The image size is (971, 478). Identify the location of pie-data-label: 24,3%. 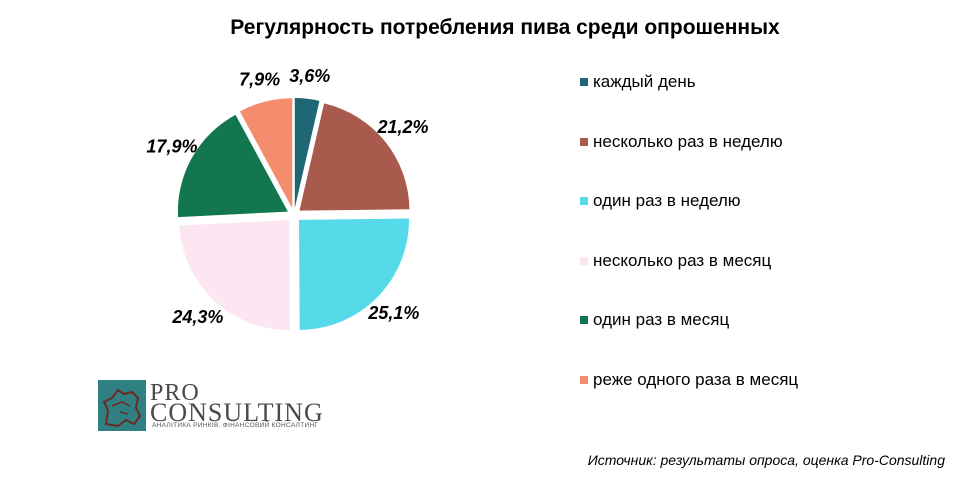
(197, 317).